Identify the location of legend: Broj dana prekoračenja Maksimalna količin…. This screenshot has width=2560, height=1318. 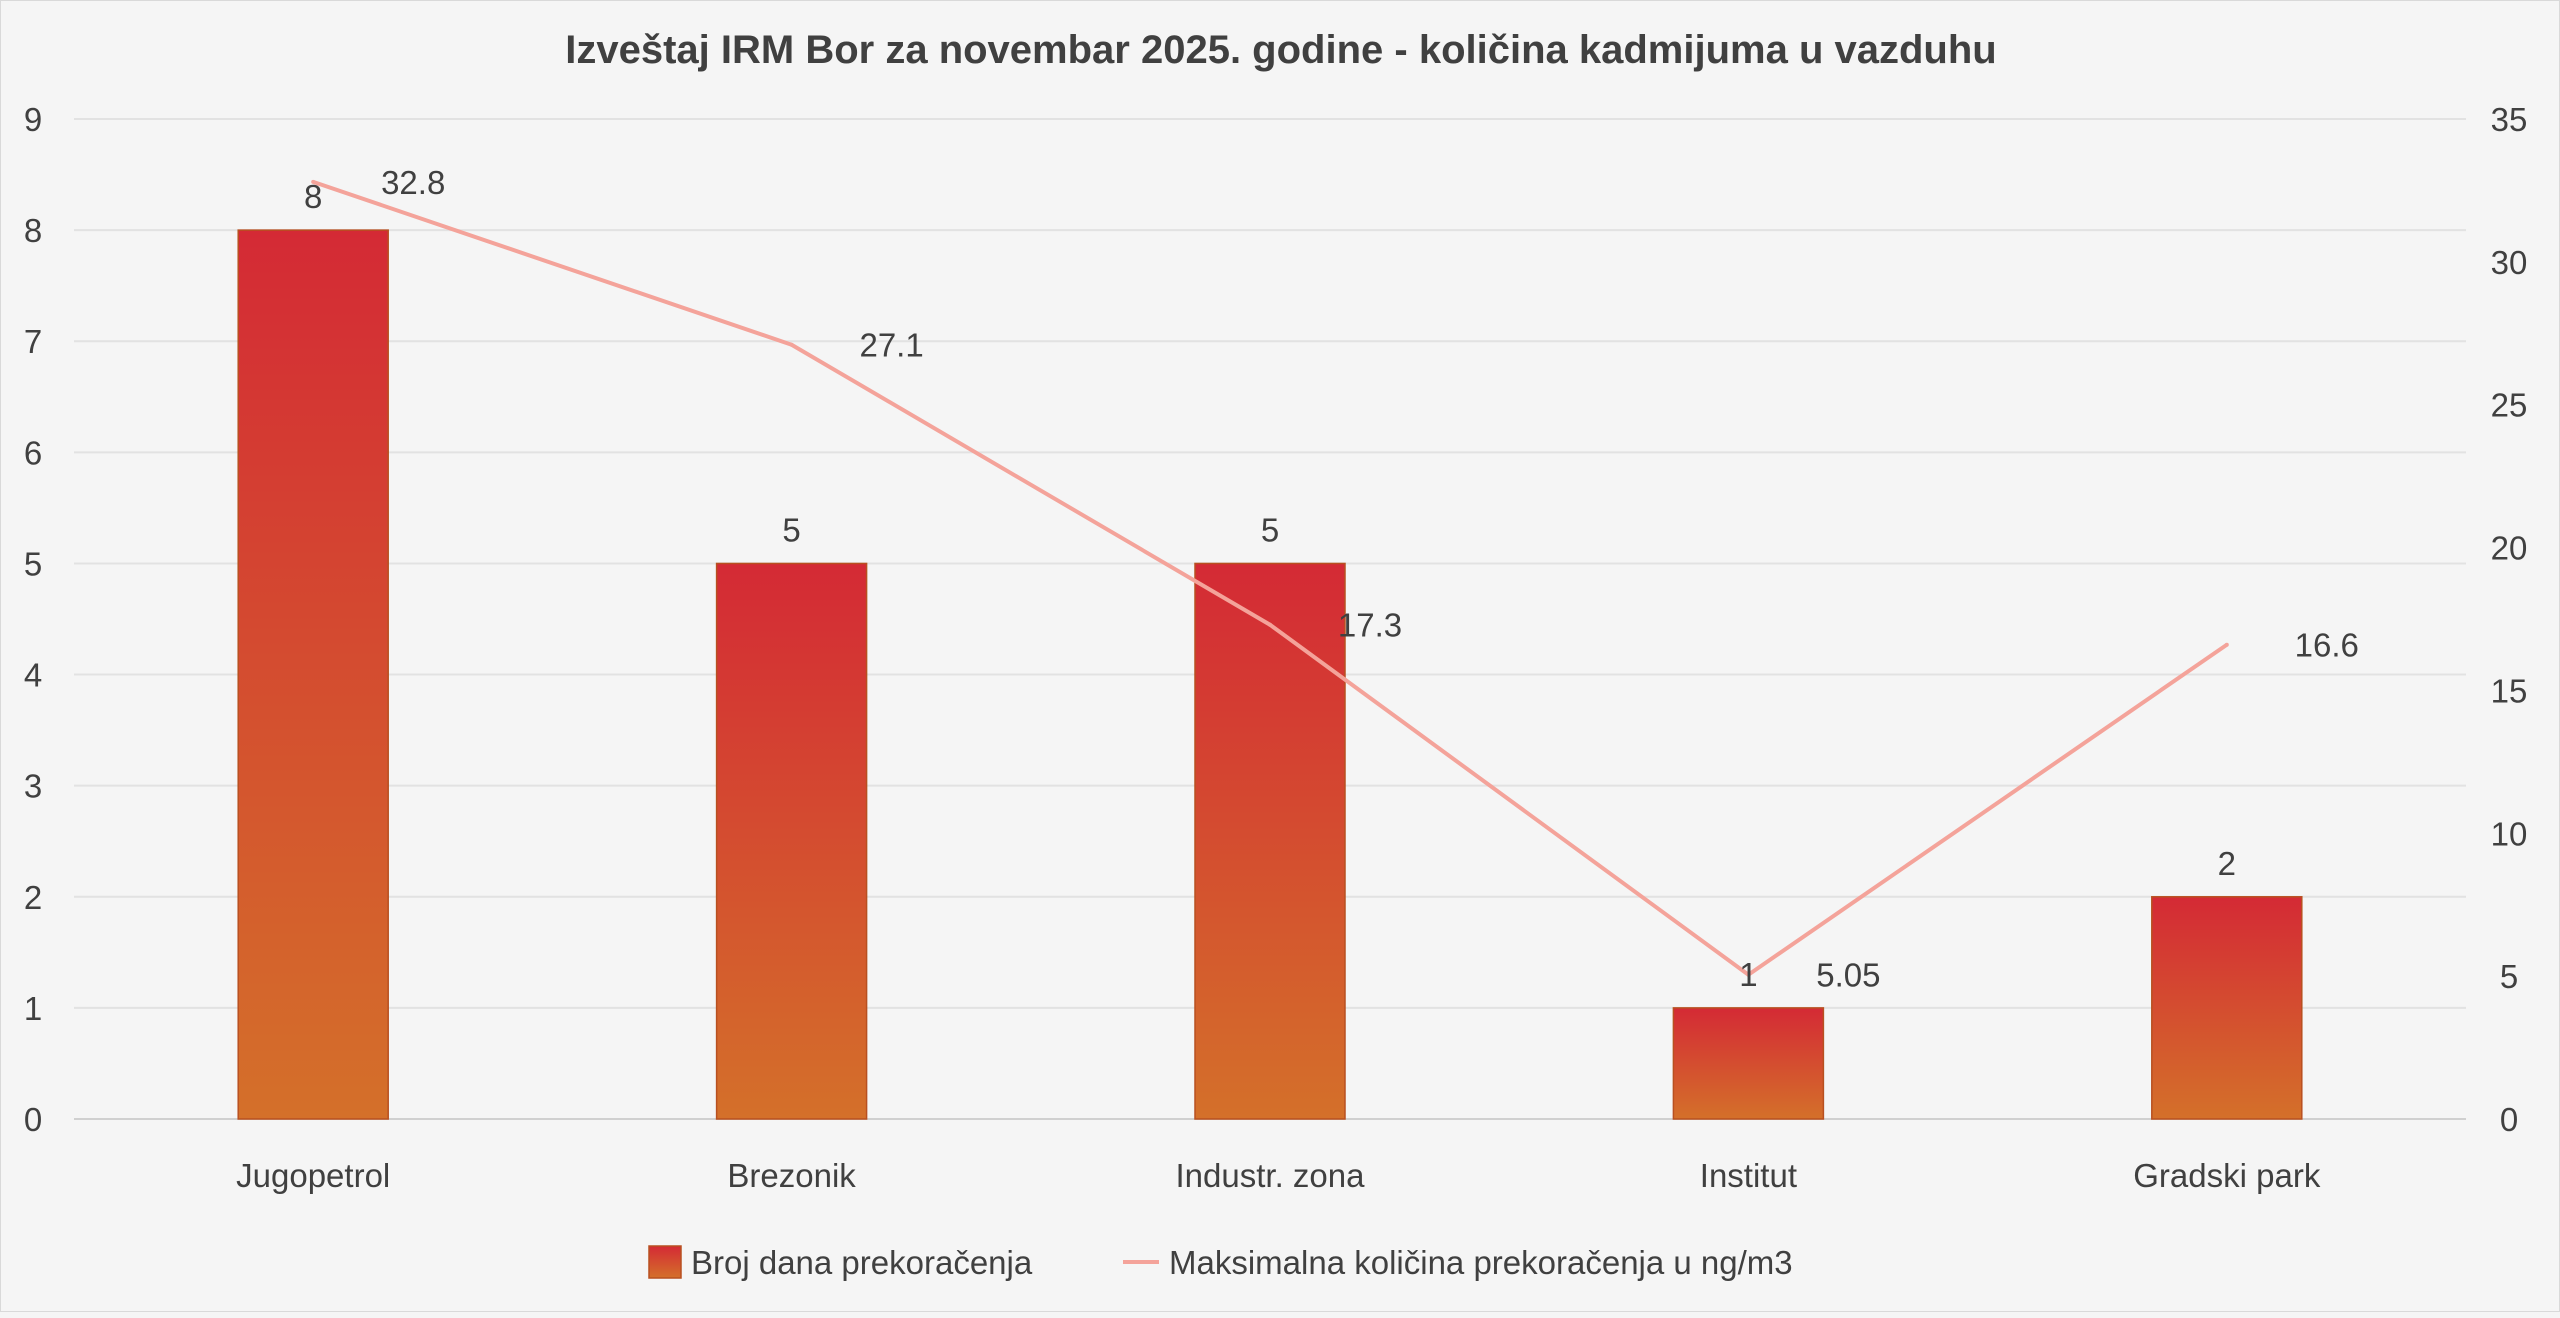
(1220, 1262).